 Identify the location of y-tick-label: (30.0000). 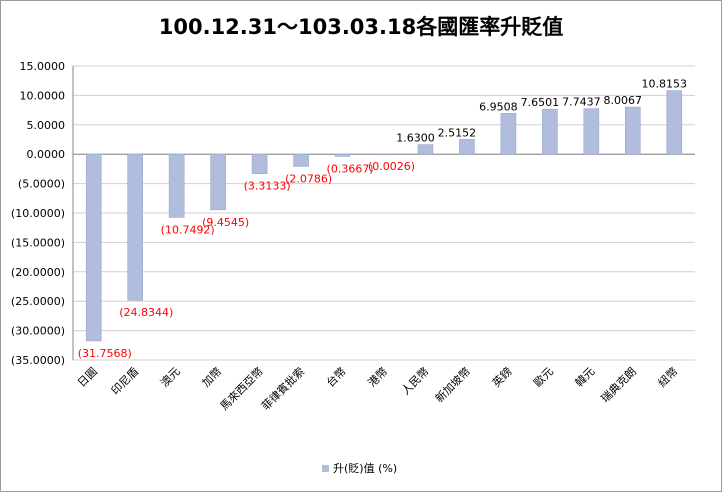
(38, 331).